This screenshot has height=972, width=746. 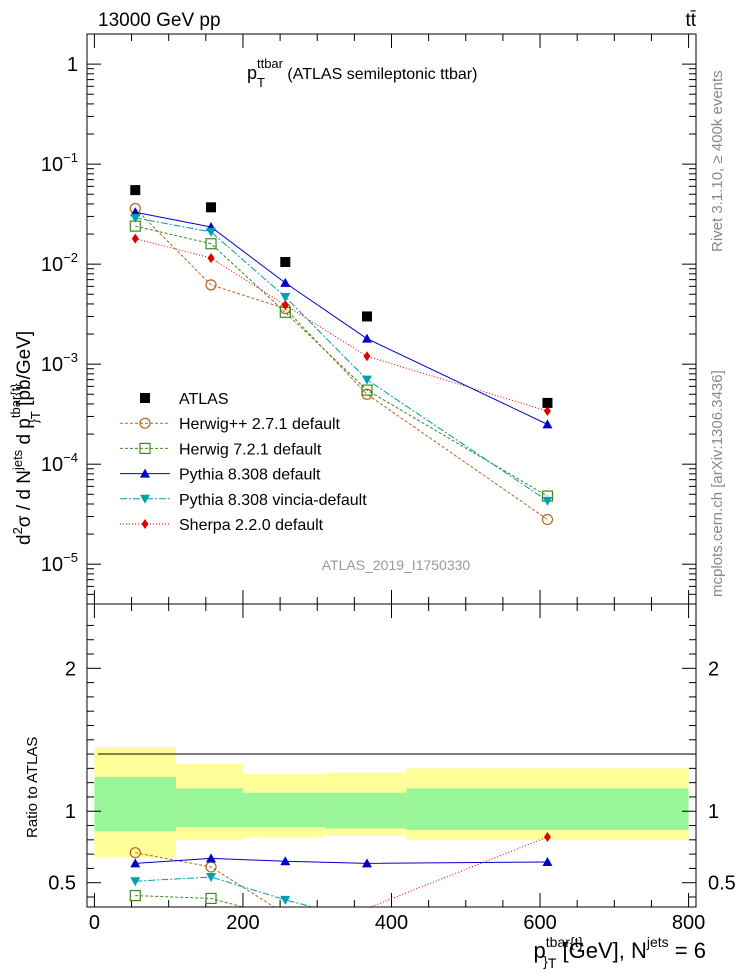 I want to click on y-label-units: [pb/GeV], so click(x=24, y=371).